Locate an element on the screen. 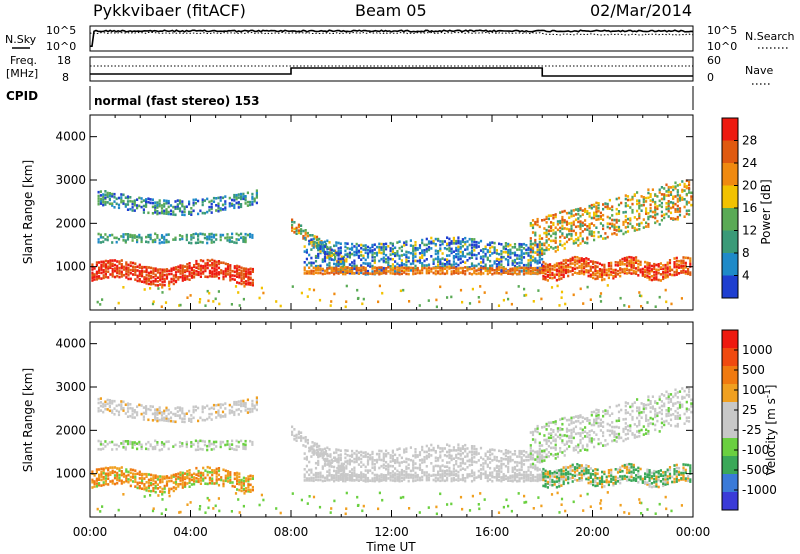 The width and height of the screenshot is (800, 554). power-colorbar-tick-label-0: 28 is located at coordinates (749, 141).